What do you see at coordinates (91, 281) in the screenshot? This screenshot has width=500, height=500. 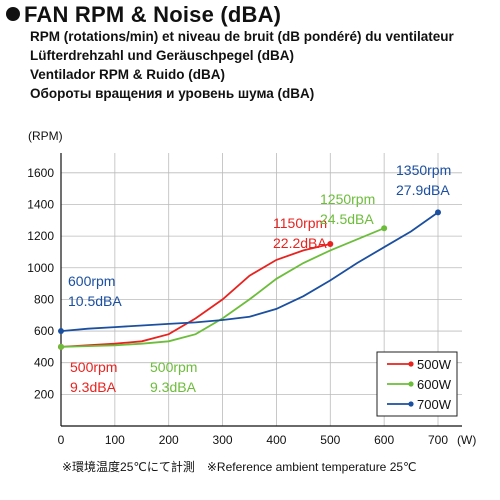 I see `annotation-label: 600rpm` at bounding box center [91, 281].